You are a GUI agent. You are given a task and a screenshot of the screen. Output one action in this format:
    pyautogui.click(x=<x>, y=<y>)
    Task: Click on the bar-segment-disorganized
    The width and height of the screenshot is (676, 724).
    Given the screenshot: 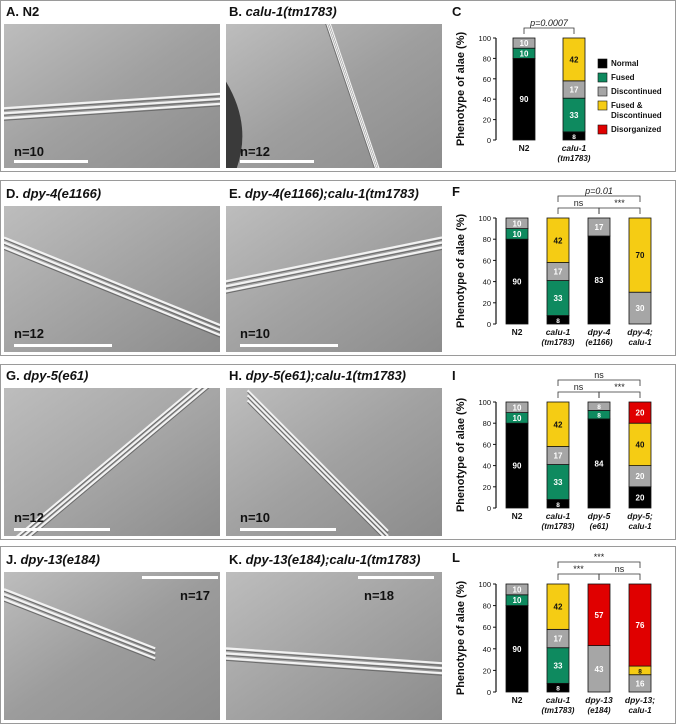 What is the action you would take?
    pyautogui.click(x=640, y=412)
    